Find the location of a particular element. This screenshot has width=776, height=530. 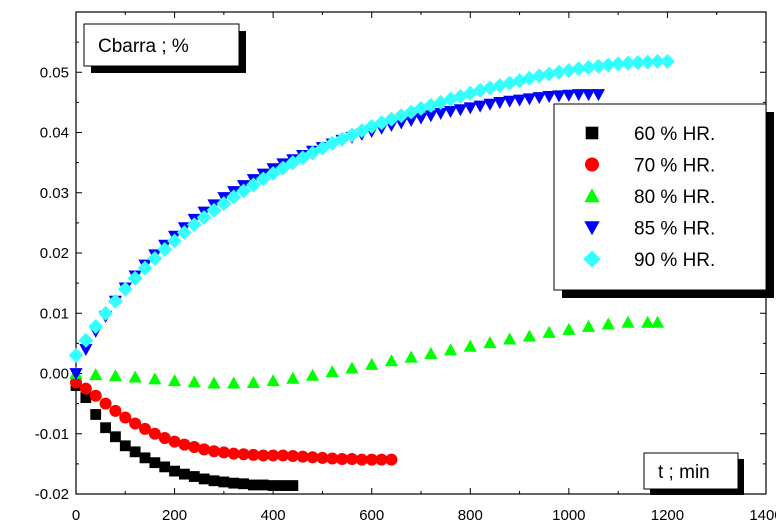

x-tick-label: 1000 is located at coordinates (568, 515).